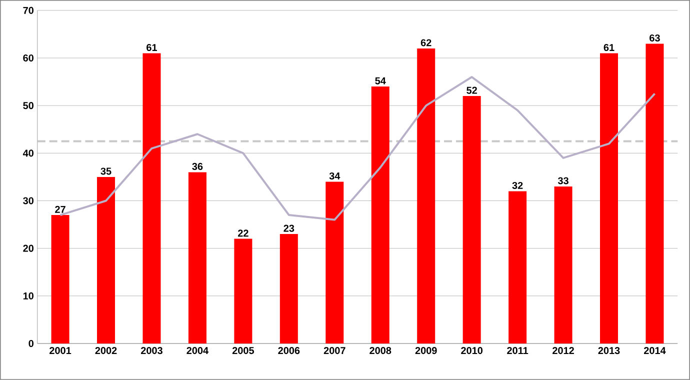  What do you see at coordinates (289, 350) in the screenshot?
I see `x-tick-label: 2006` at bounding box center [289, 350].